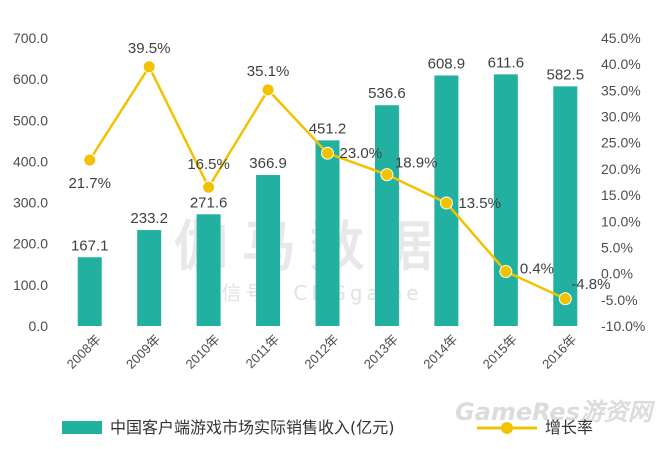 This screenshot has width=658, height=449. What do you see at coordinates (30, 203) in the screenshot?
I see `left-axis-tick-label: 300.0` at bounding box center [30, 203].